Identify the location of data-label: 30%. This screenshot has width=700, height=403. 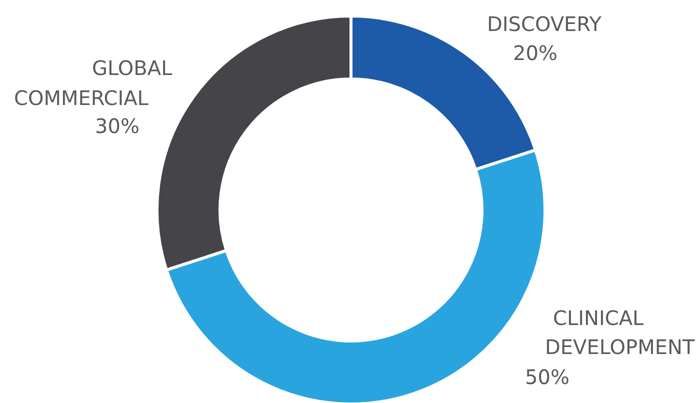
(117, 126).